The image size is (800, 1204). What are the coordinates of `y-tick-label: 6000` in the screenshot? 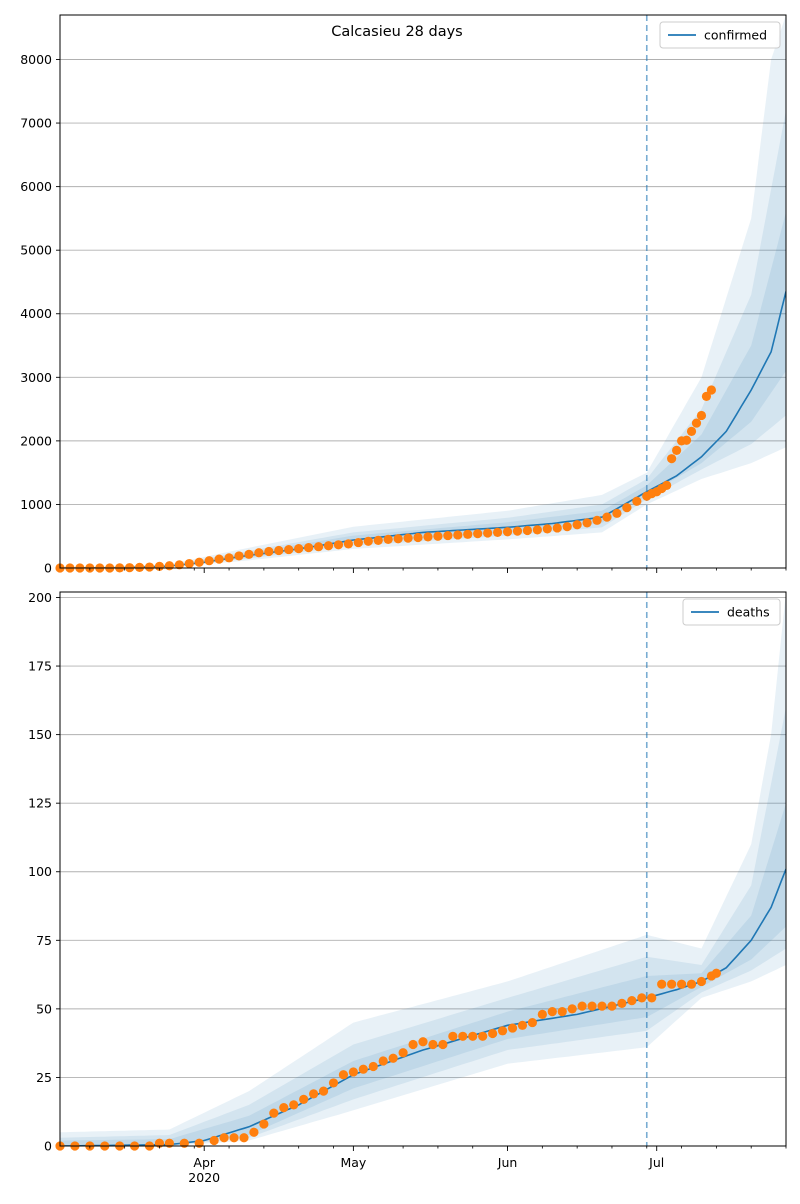 It's located at (36, 186).